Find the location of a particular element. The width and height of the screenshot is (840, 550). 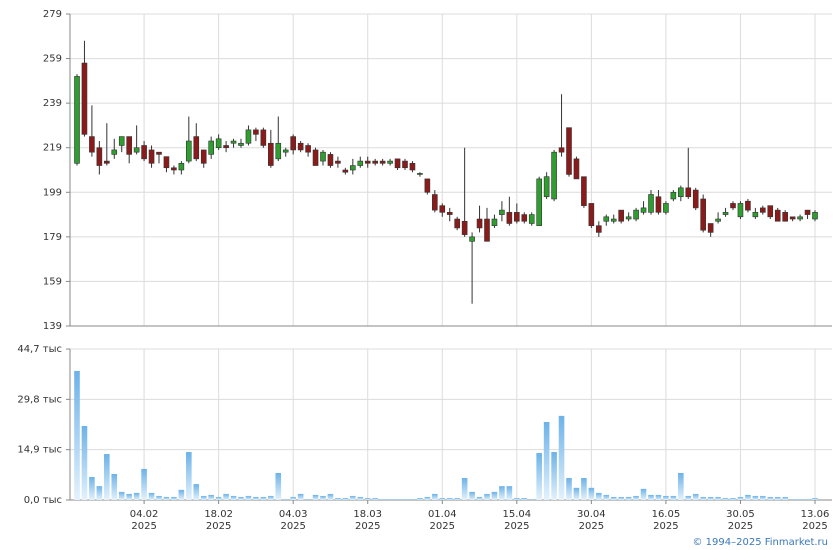

y-tick-label: 29,8 тыс is located at coordinates (39, 399).